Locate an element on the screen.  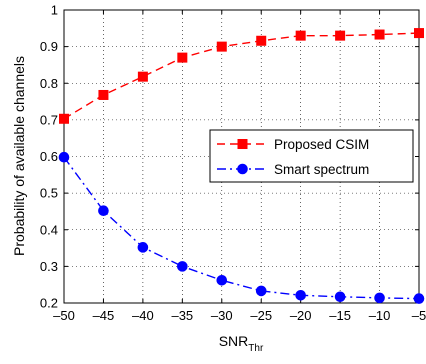
y-tick-label: 0.2 is located at coordinates (49, 303).